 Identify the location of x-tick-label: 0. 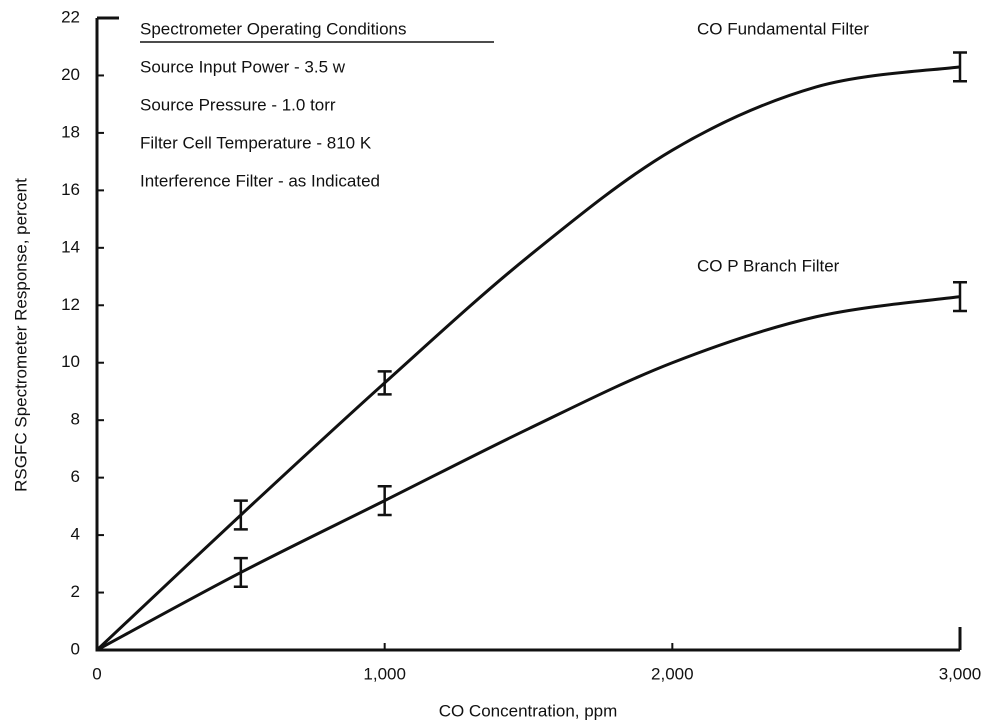
(96, 673).